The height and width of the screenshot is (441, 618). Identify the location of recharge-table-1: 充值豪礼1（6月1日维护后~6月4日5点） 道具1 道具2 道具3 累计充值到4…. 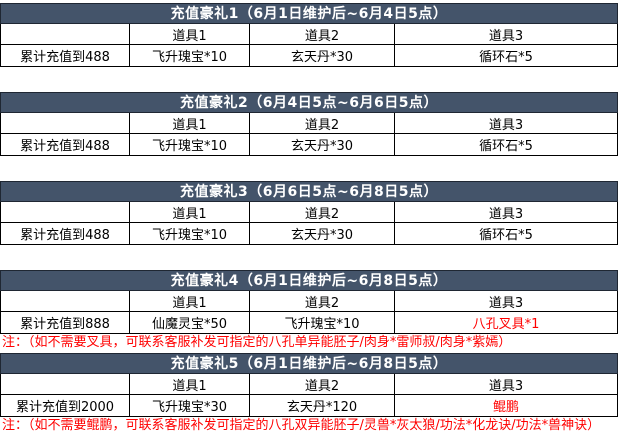
(309, 35).